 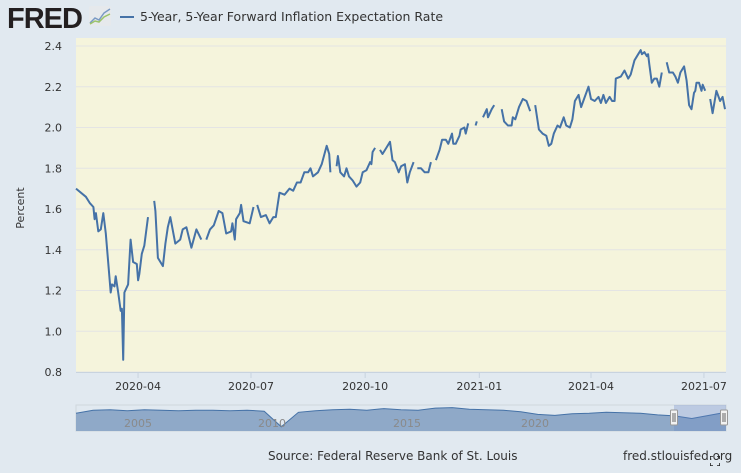 I want to click on fullscreen-icon, so click(x=715, y=461).